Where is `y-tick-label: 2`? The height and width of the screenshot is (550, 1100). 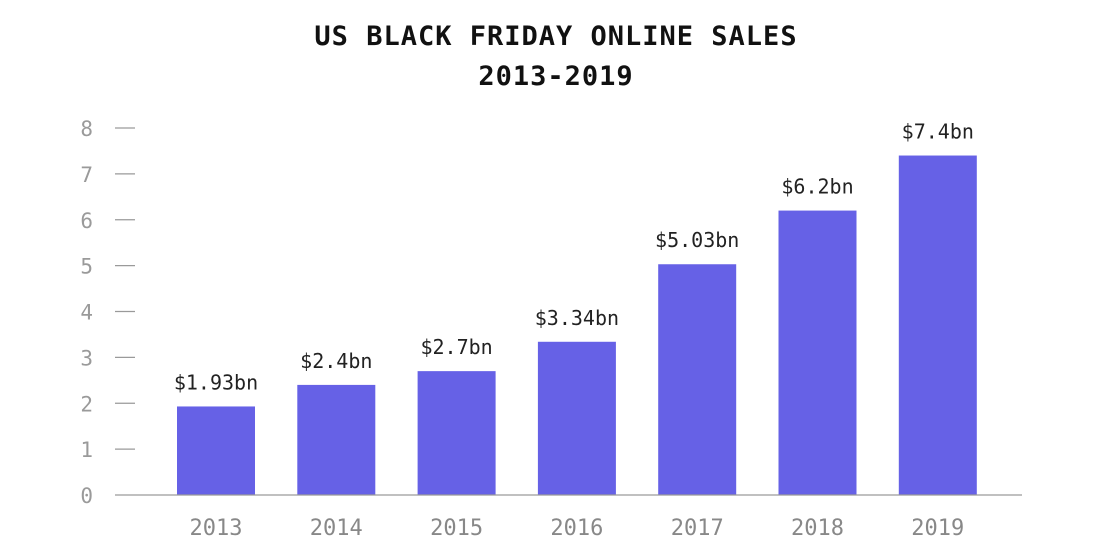
y-tick-label: 2 is located at coordinates (86, 404).